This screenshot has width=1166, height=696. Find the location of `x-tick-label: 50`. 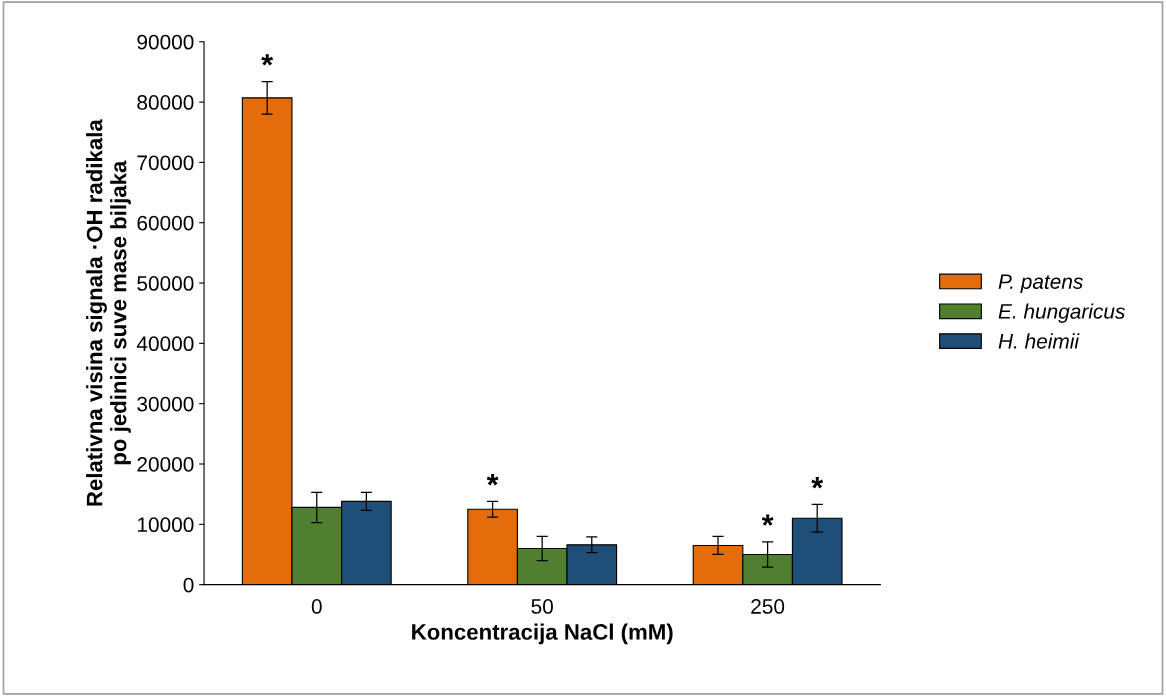

x-tick-label: 50 is located at coordinates (542, 606).